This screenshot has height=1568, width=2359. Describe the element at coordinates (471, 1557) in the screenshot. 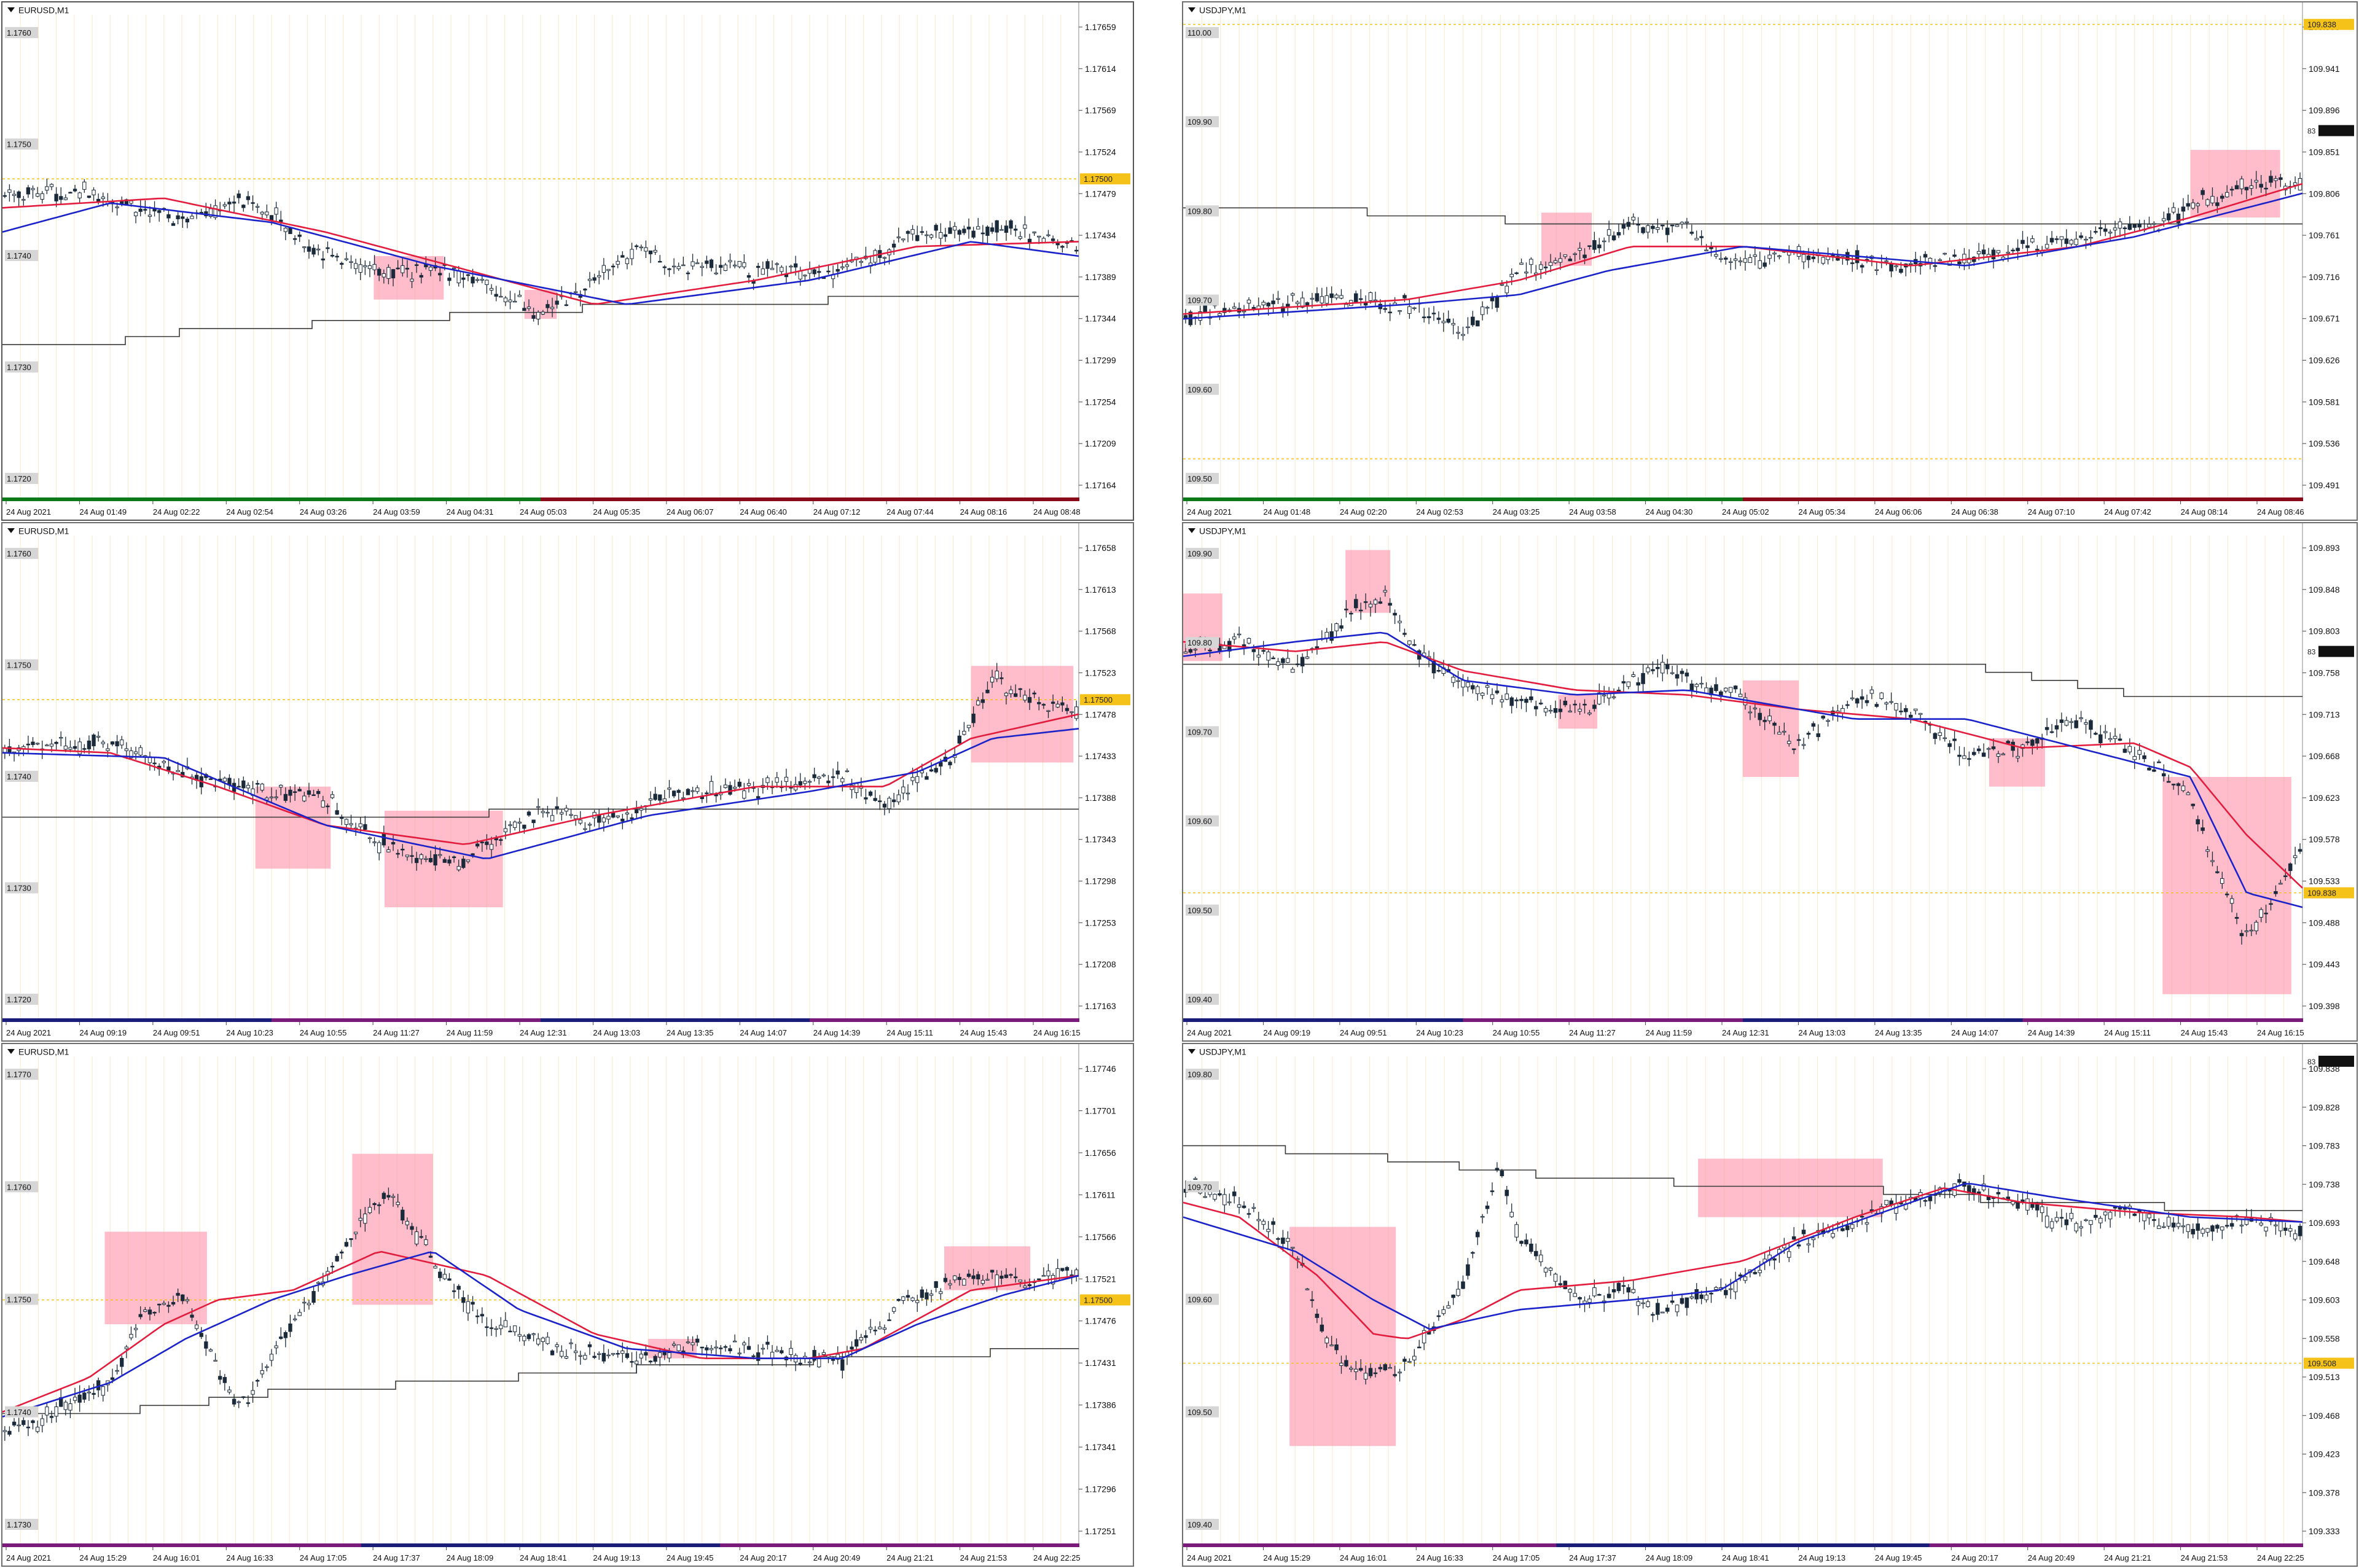

I see `time-tick-label: 24 Aug 18:09` at that location.